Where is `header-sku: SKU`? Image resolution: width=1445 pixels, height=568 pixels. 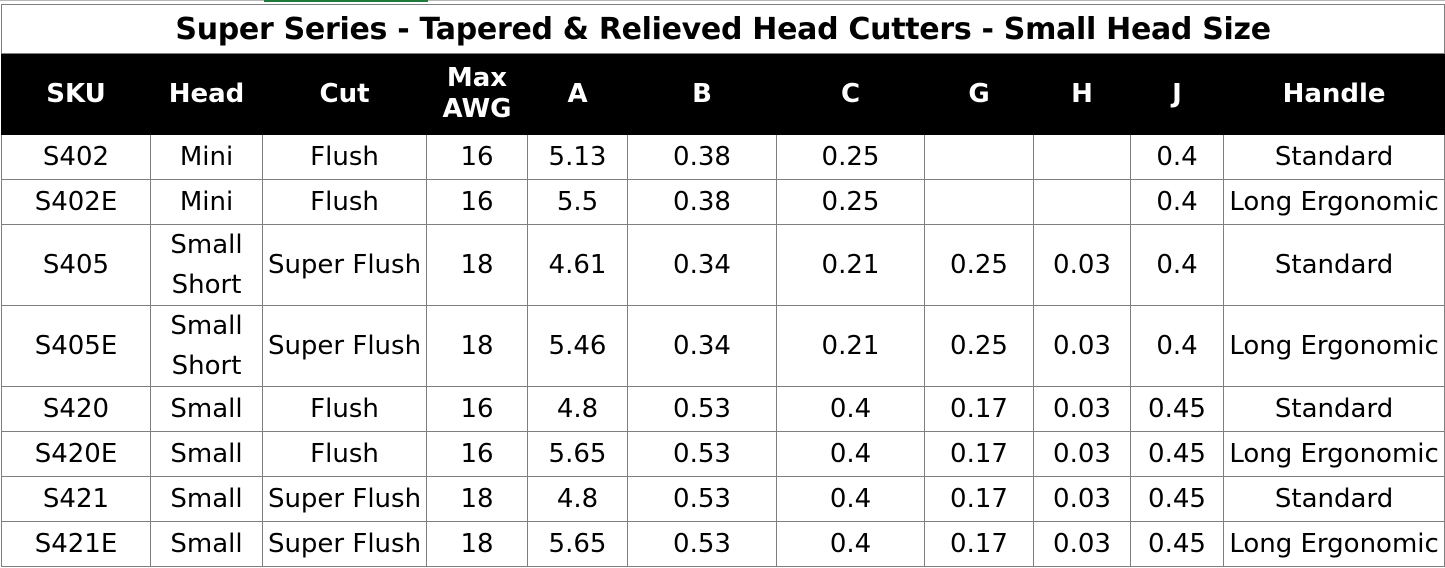 header-sku: SKU is located at coordinates (76, 94).